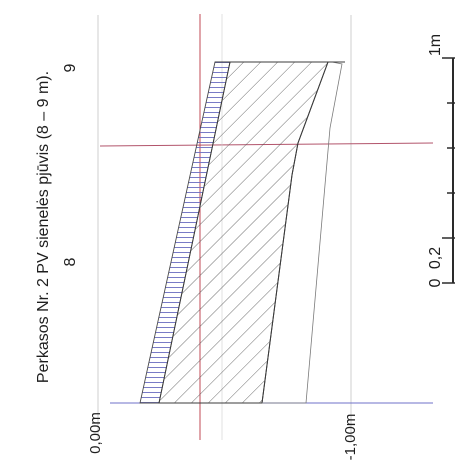 The image size is (467, 475). I want to click on foundation-outline, so click(302, 232).